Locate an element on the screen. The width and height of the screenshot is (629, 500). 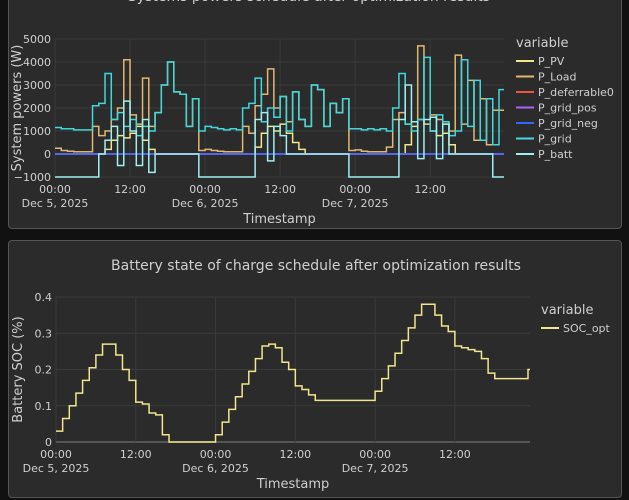
y-tick-label: 0.4 is located at coordinates (44, 297).